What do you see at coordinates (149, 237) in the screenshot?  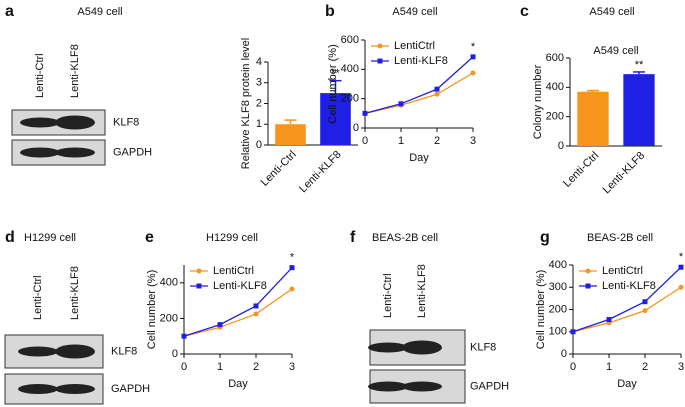 I see `panel-letter: e` at bounding box center [149, 237].